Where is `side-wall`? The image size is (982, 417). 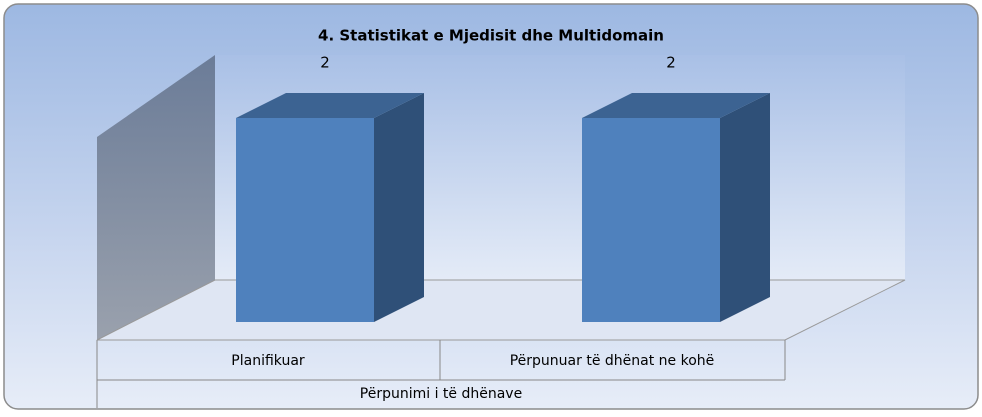 side-wall is located at coordinates (156, 197).